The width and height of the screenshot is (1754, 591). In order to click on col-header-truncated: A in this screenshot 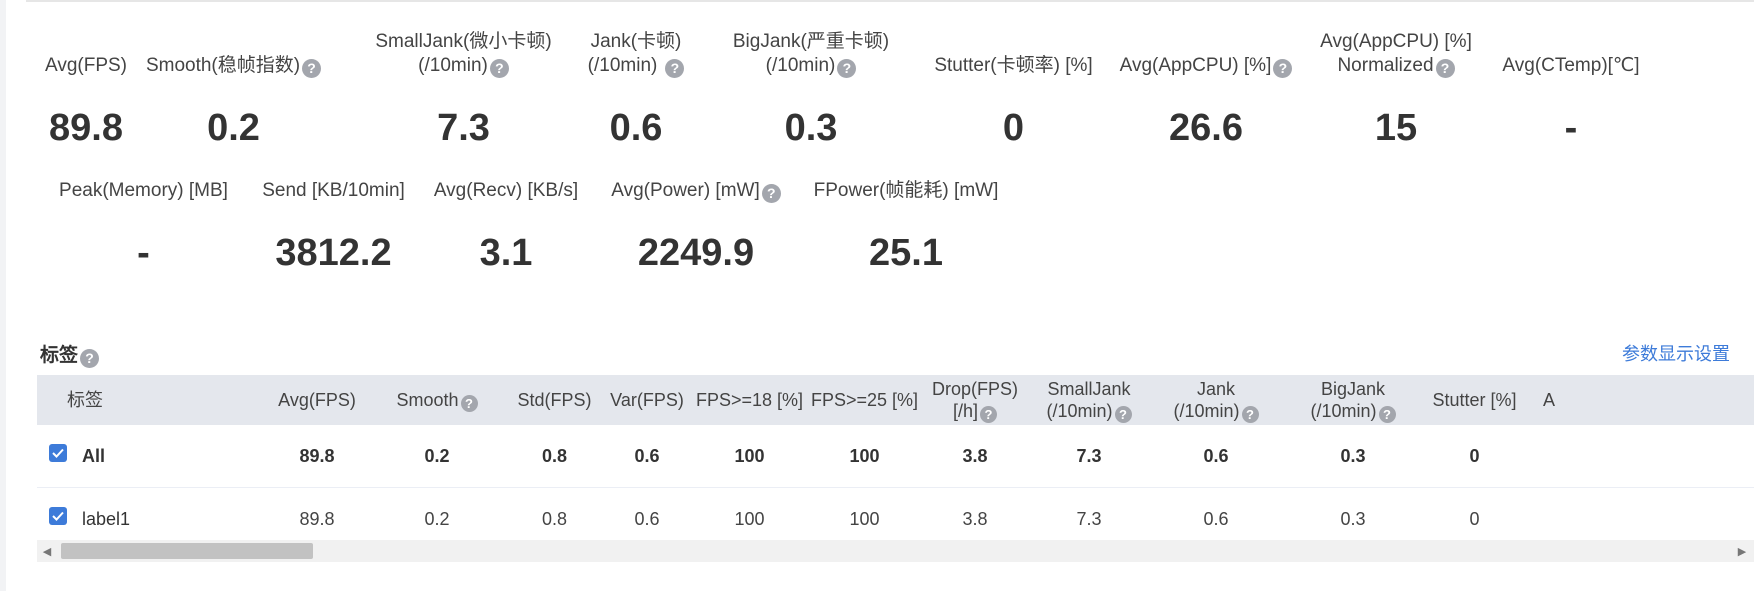, I will do `click(1549, 400)`.